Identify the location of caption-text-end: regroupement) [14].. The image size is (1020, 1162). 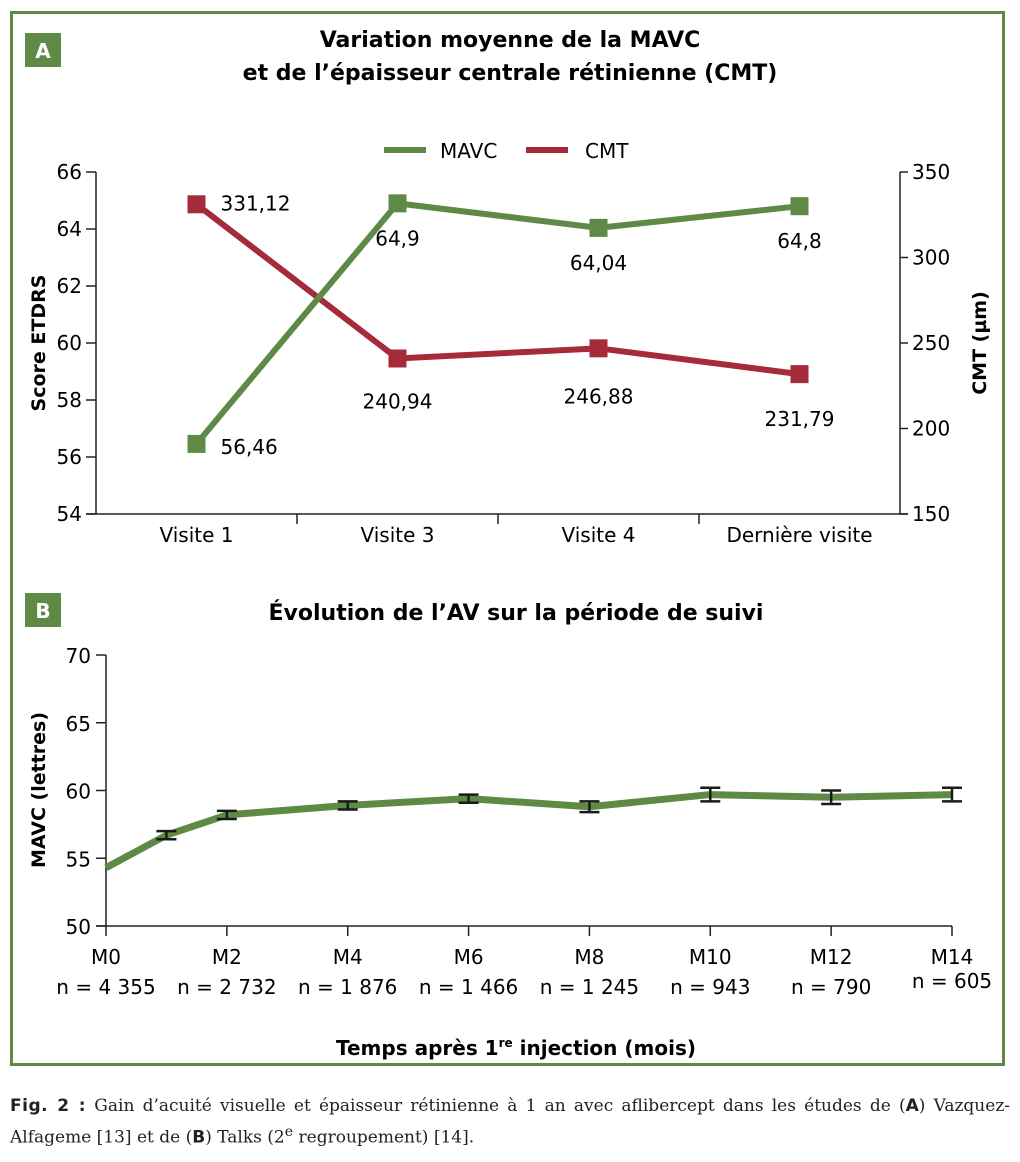
(384, 1137).